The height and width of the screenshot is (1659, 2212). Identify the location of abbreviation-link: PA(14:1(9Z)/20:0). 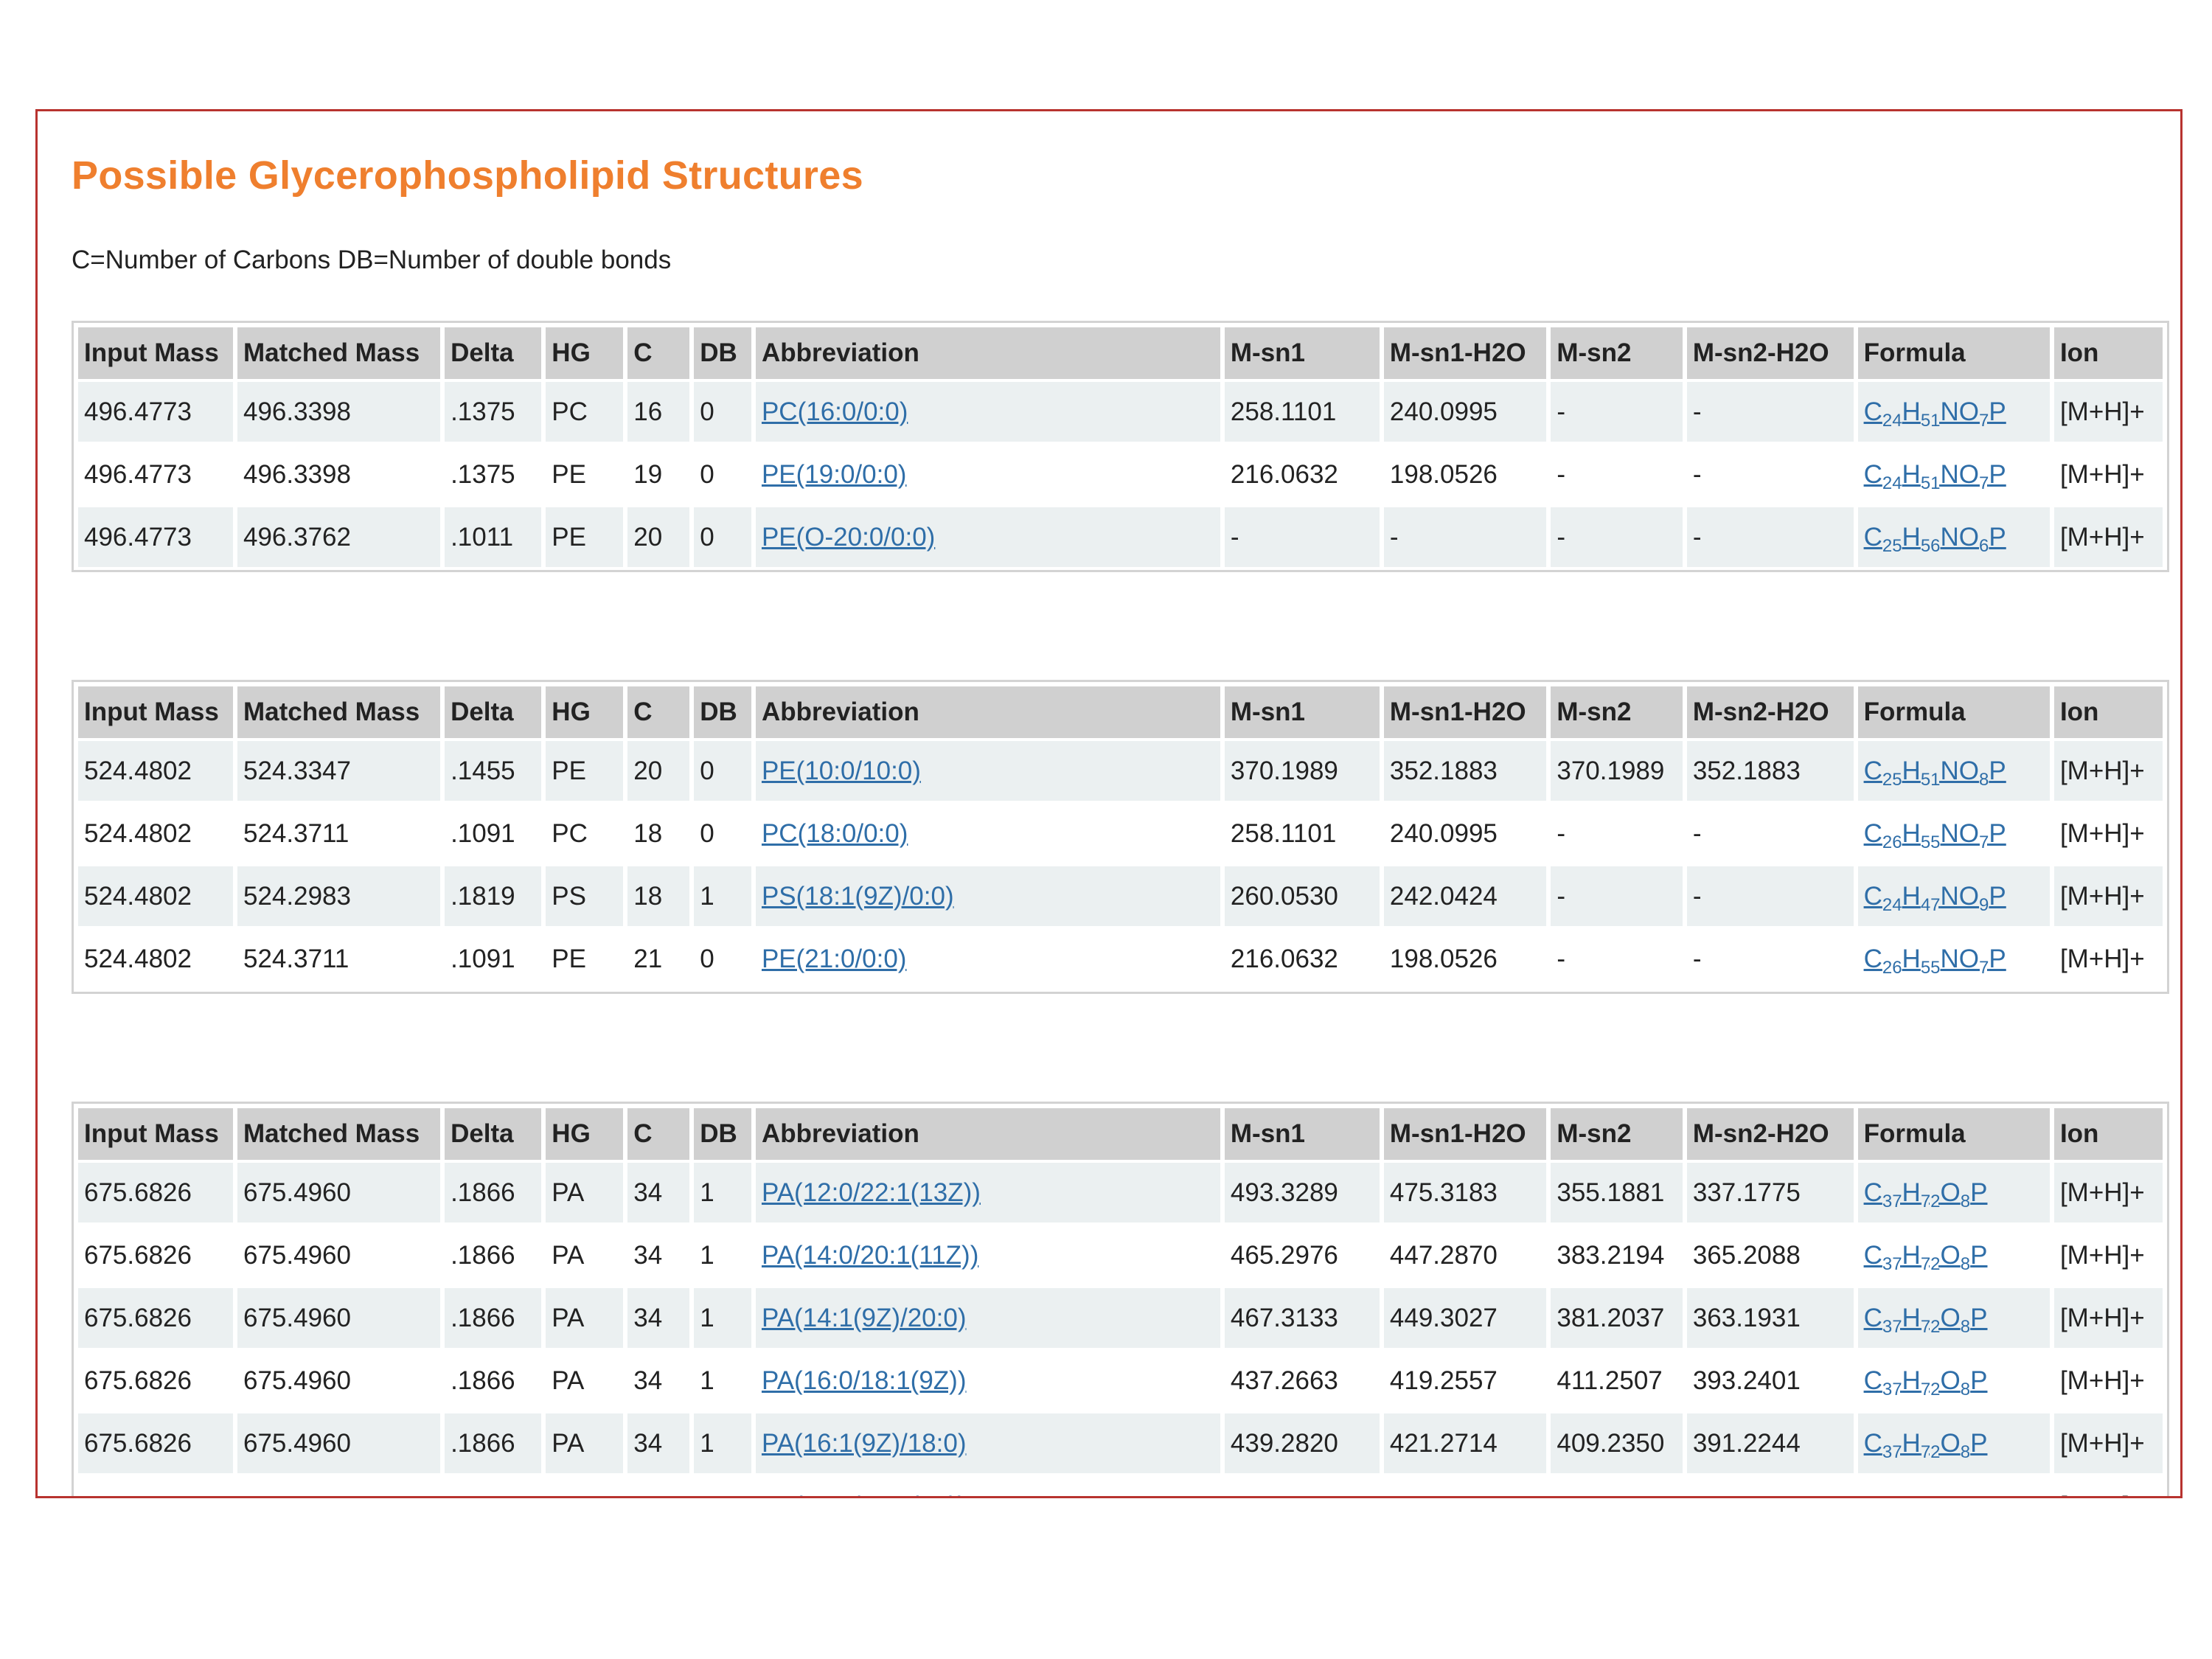
(864, 1317).